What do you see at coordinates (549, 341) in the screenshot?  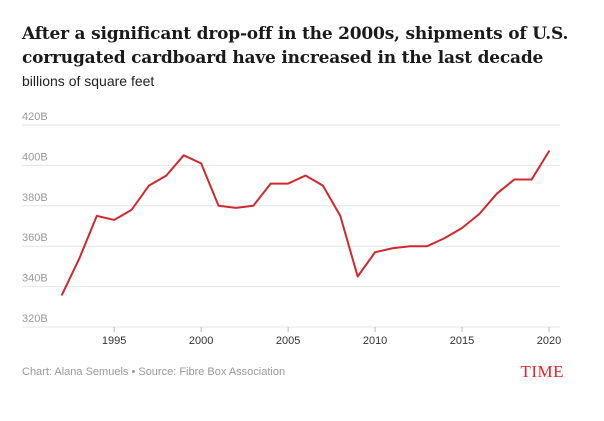 I see `x-tick-label: 2020` at bounding box center [549, 341].